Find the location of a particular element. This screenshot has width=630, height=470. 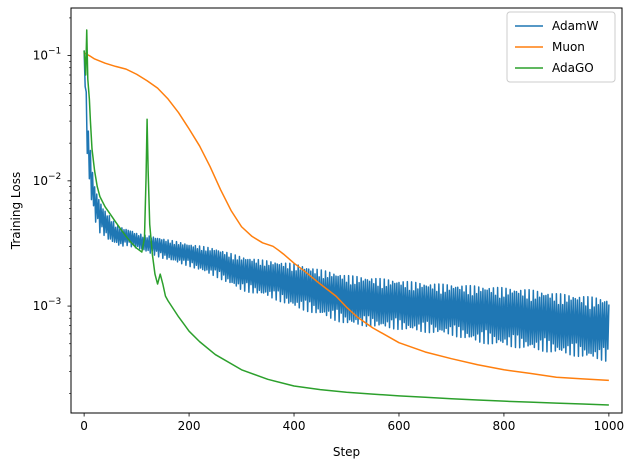

legend-label: AdaGO is located at coordinates (573, 68).